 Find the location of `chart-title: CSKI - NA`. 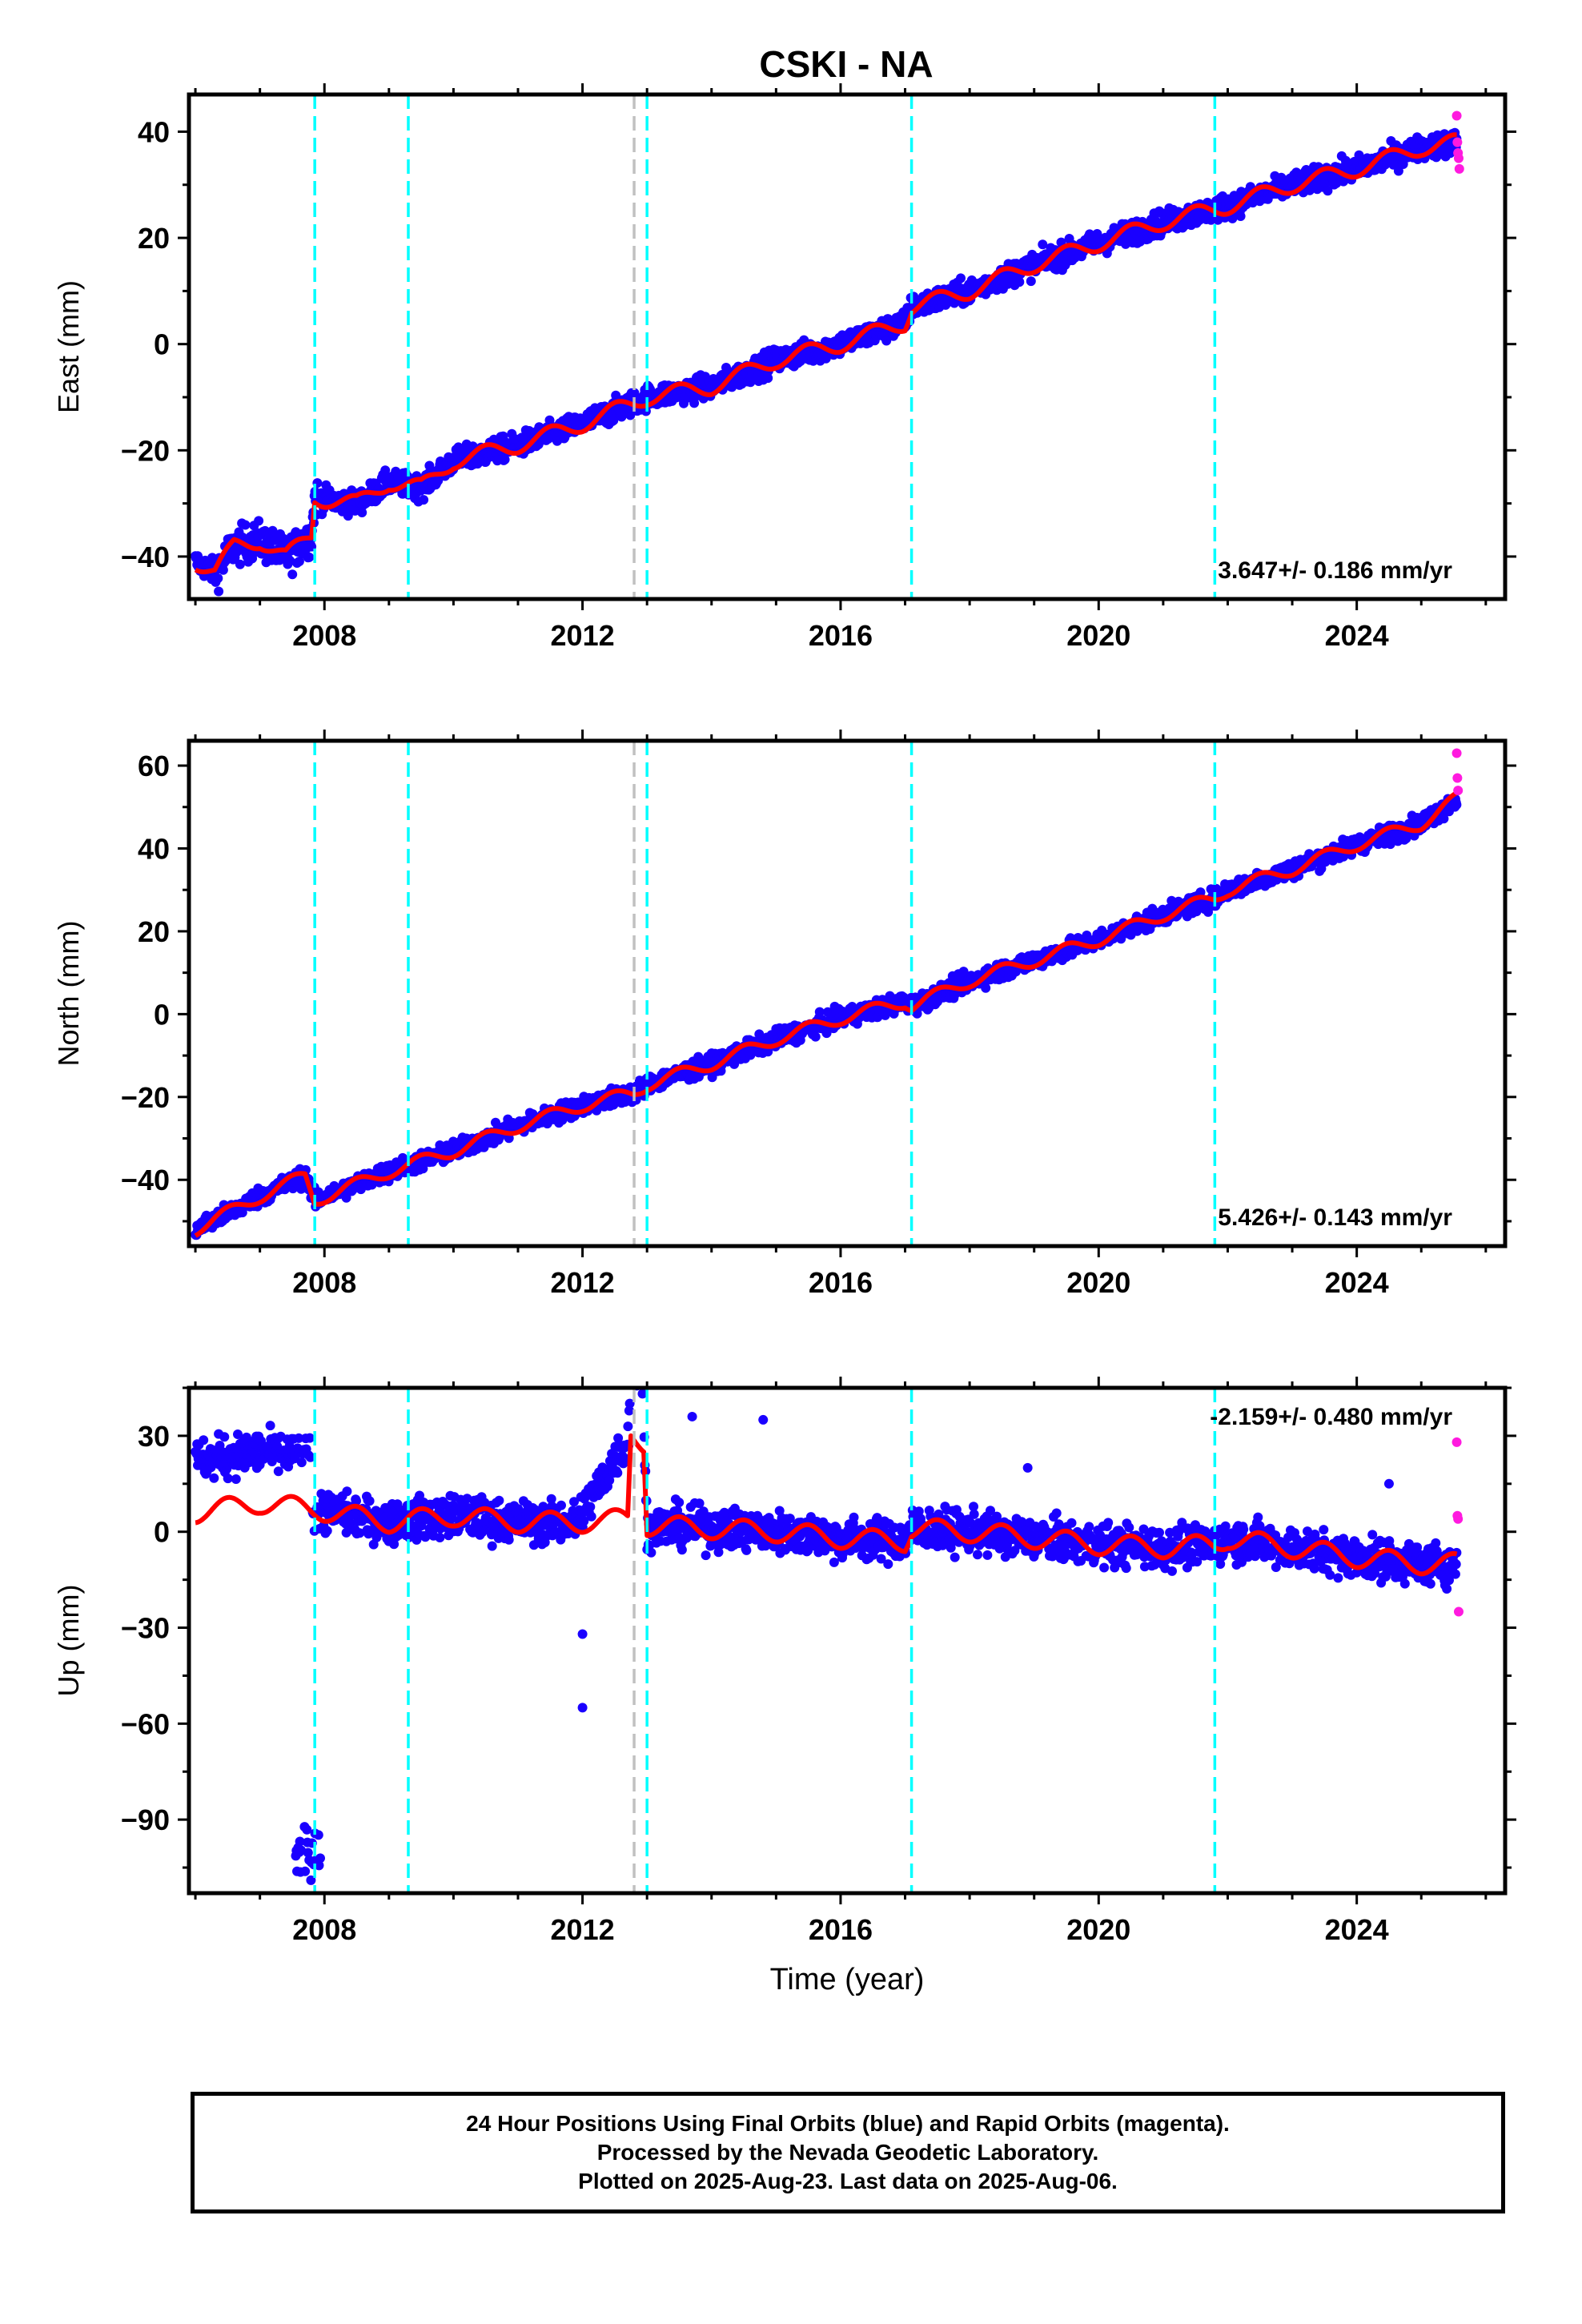

chart-title: CSKI - NA is located at coordinates (846, 64).